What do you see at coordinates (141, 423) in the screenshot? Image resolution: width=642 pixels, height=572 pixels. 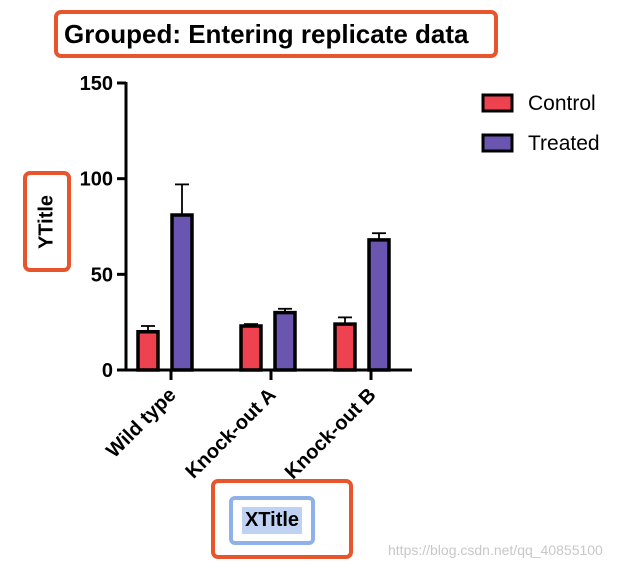 I see `x-tick-label: Wild type` at bounding box center [141, 423].